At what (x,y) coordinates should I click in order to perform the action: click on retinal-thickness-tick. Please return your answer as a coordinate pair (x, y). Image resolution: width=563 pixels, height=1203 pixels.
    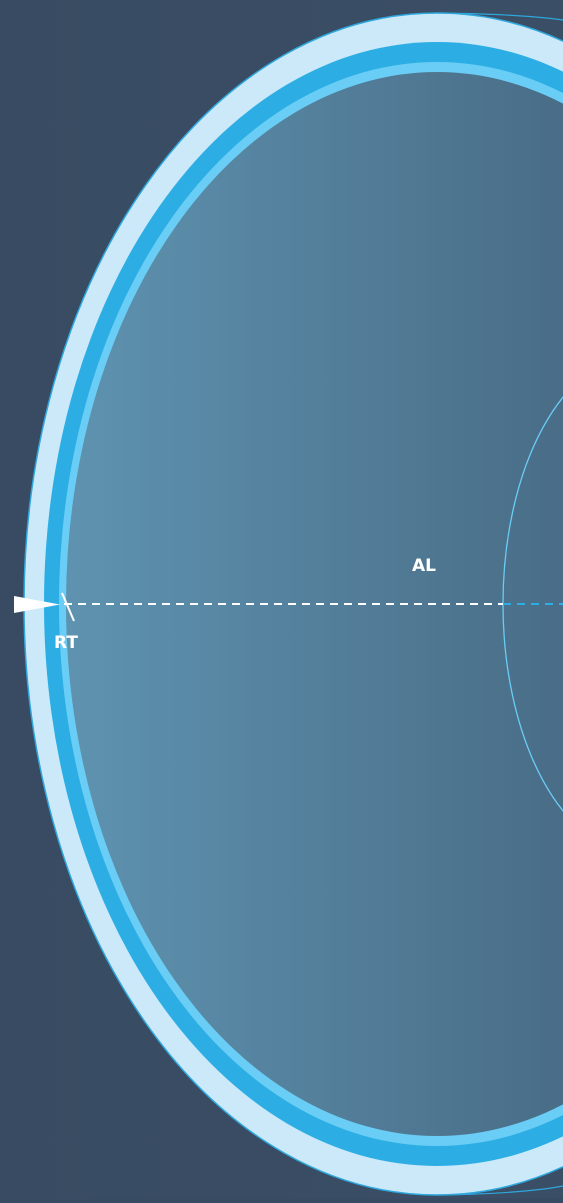
    Looking at the image, I should click on (68, 607).